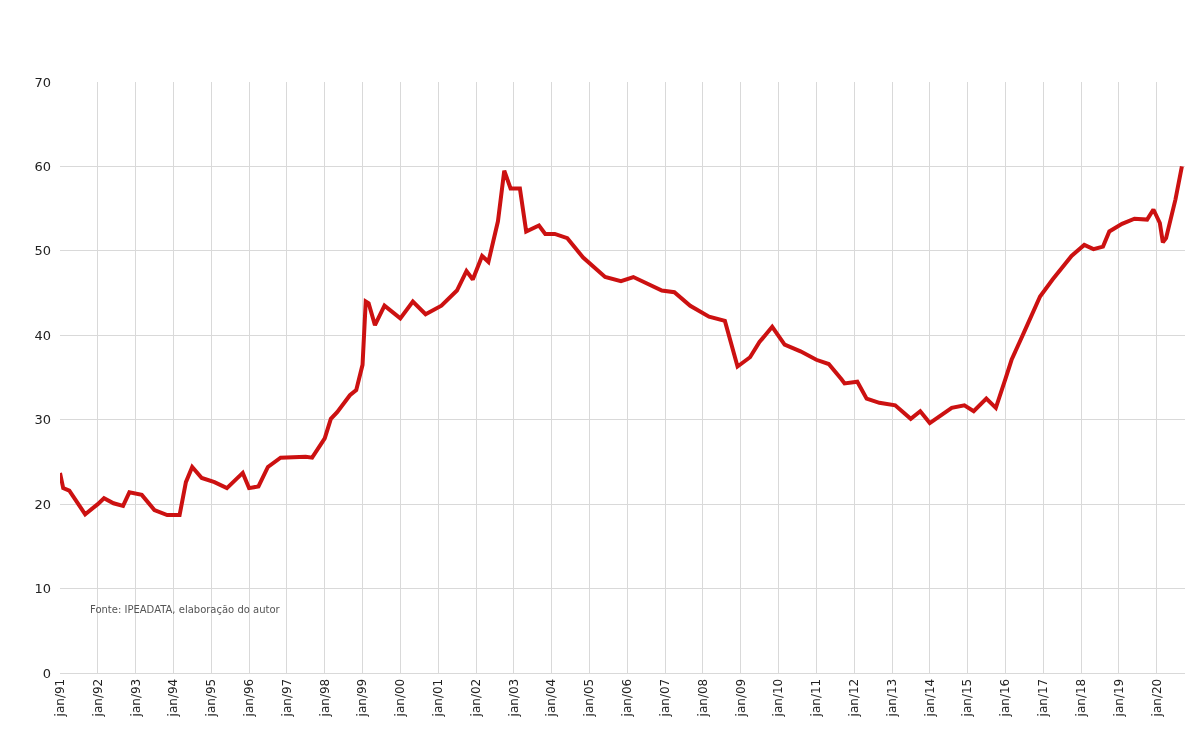 The width and height of the screenshot is (1193, 749). I want to click on x-tick-label: jan/19, so click(1118, 698).